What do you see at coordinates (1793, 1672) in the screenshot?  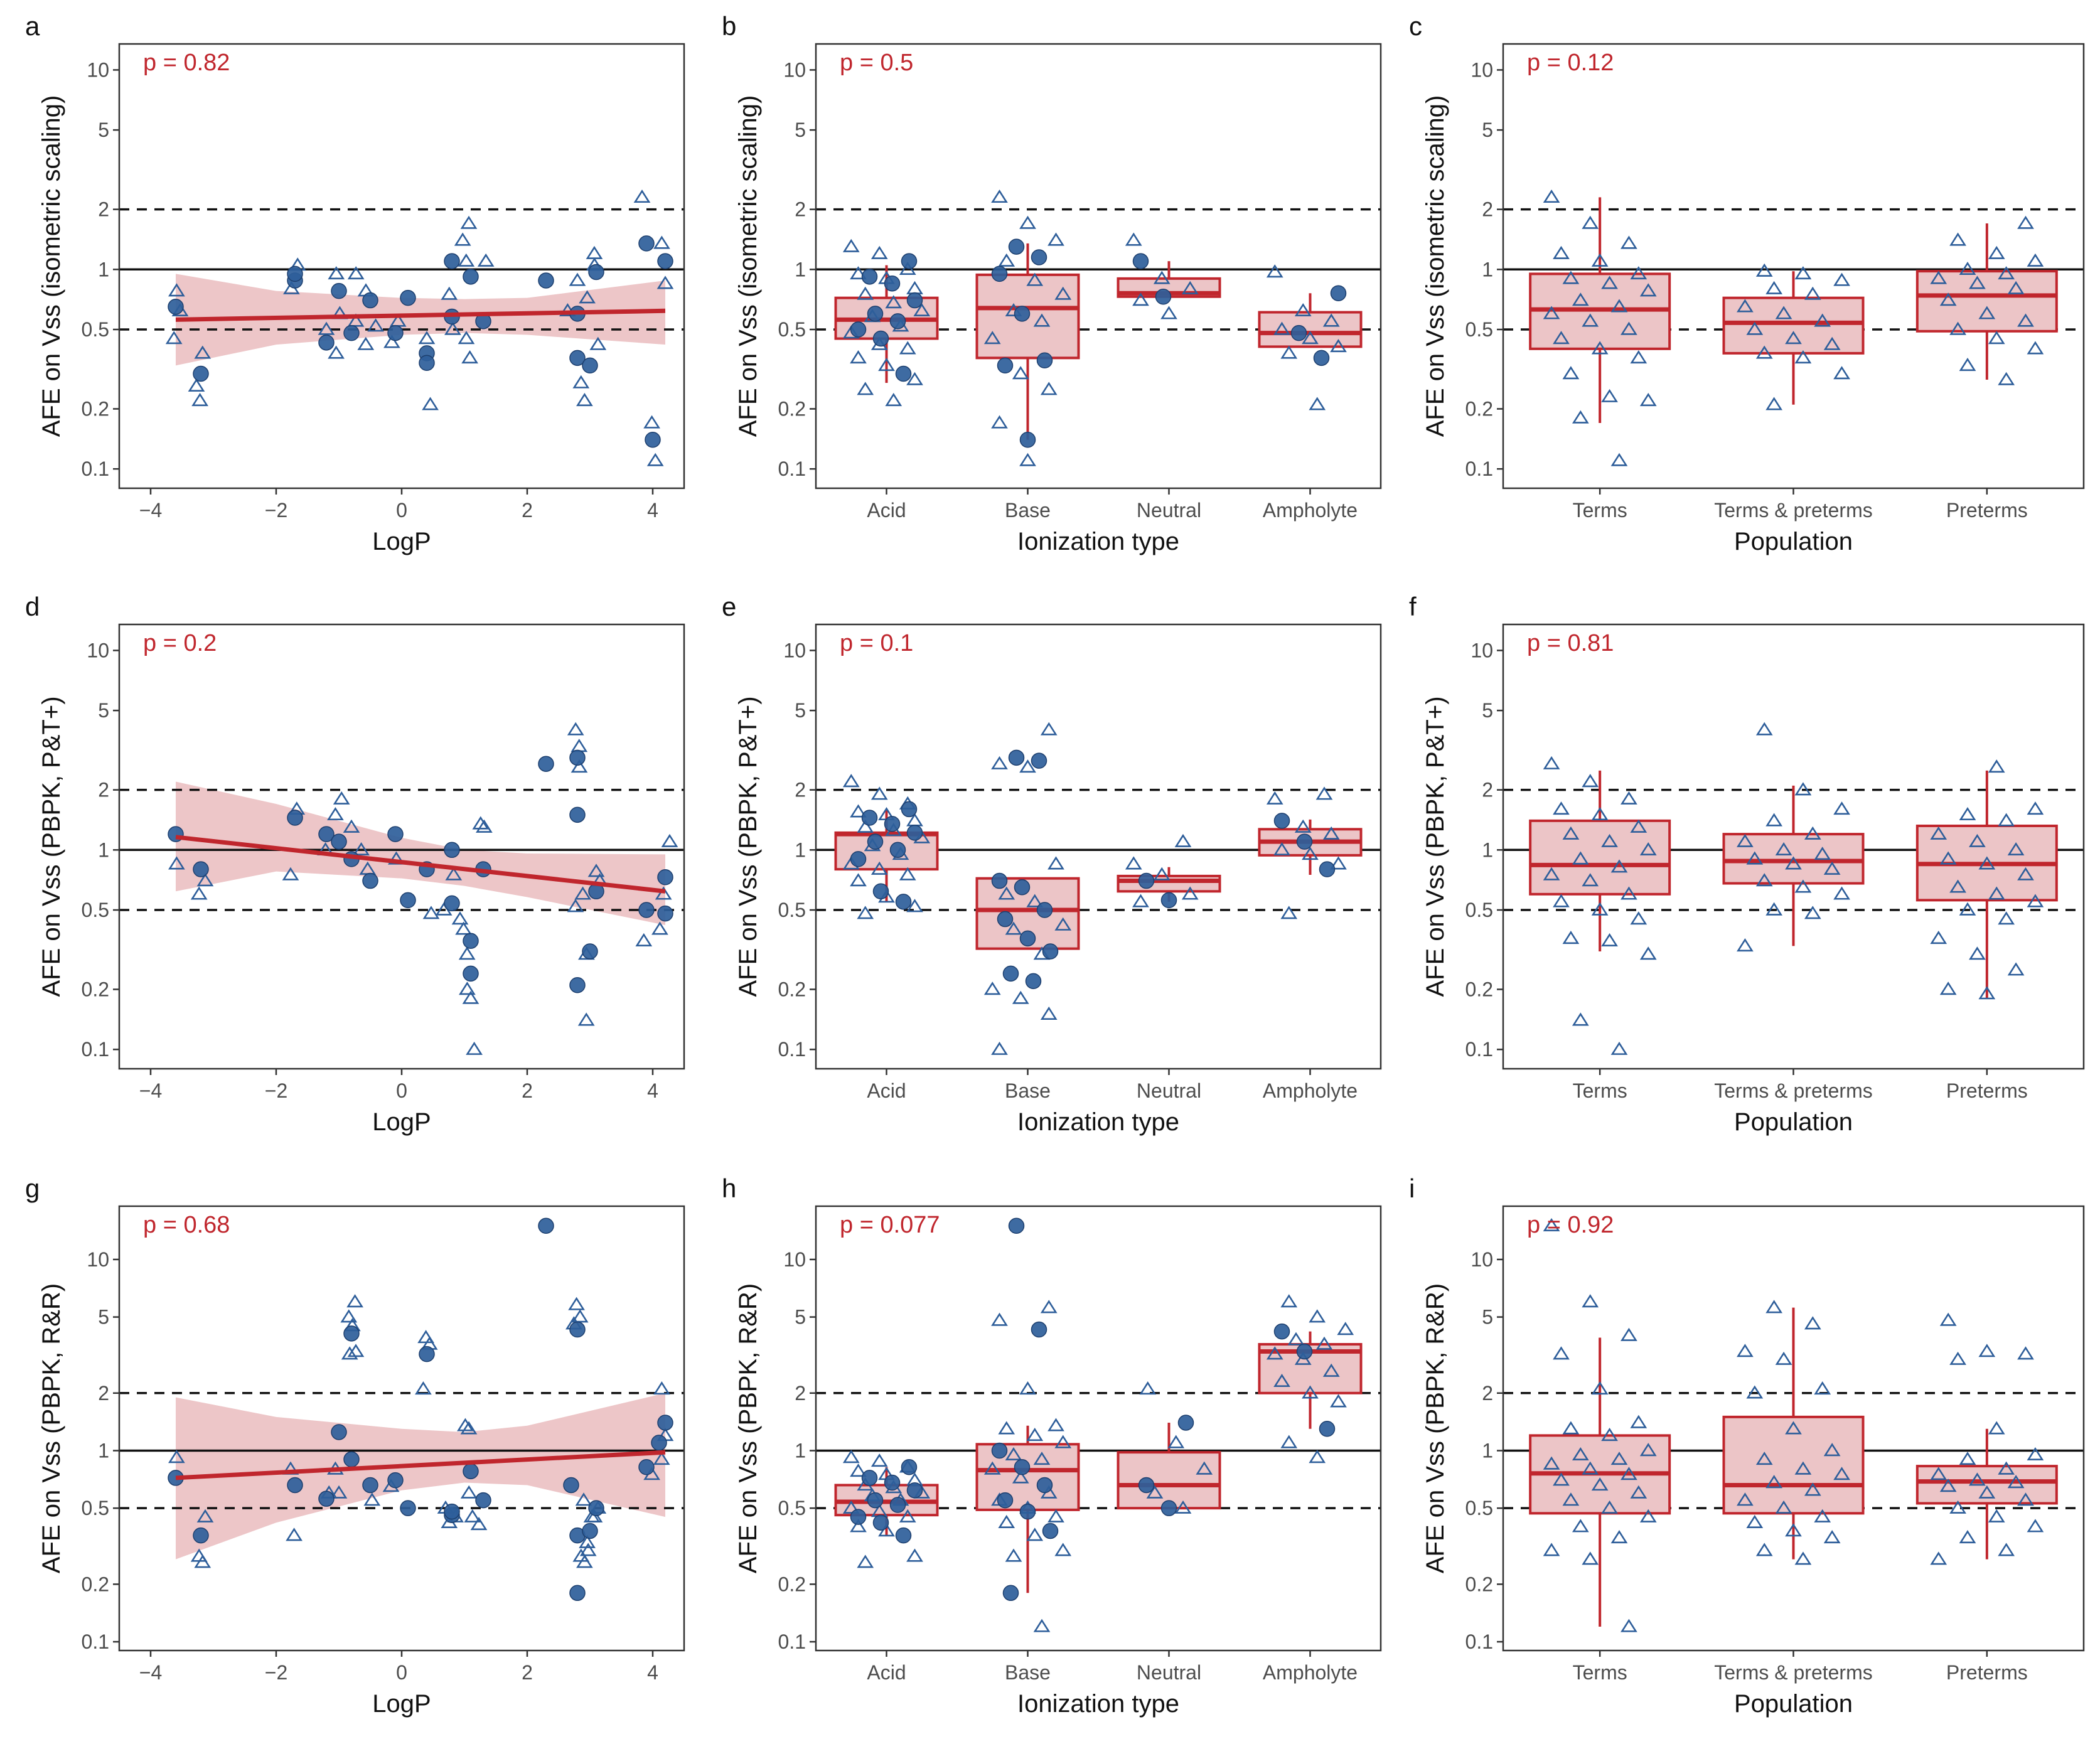 I see `category-label: Terms & preterms` at bounding box center [1793, 1672].